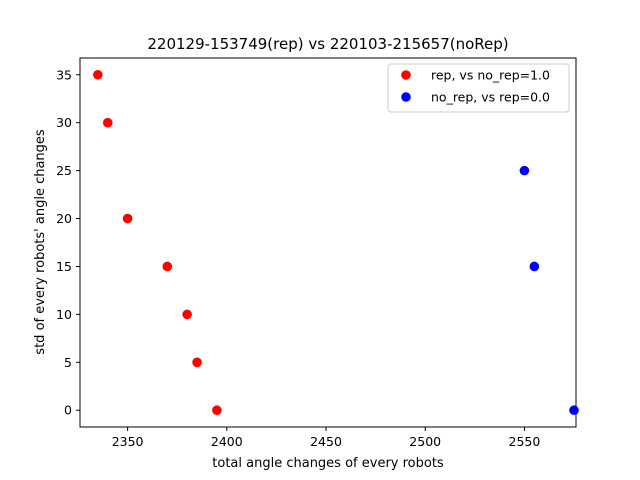 The height and width of the screenshot is (480, 640). Describe the element at coordinates (68, 242) in the screenshot. I see `y-axis: 0 5 10 15 20 25 30 35` at that location.